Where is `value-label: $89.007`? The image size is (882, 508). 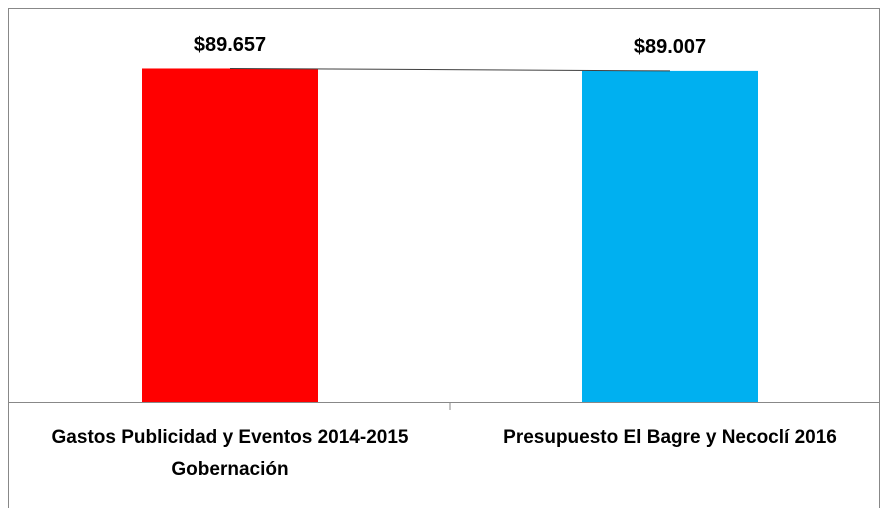
value-label: $89.007 is located at coordinates (670, 47).